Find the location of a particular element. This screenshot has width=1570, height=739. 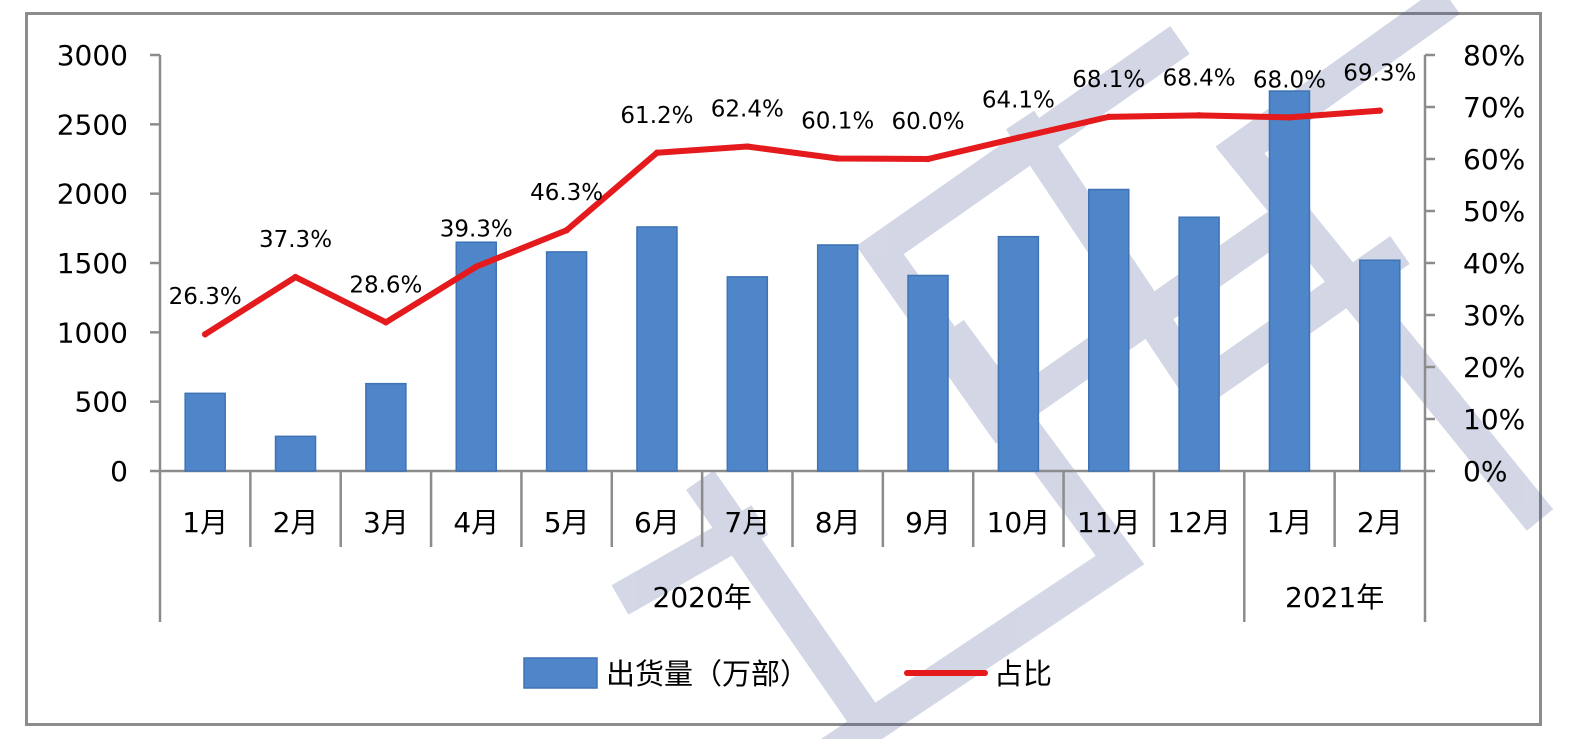

line-data-label: 28.6% is located at coordinates (385, 285).